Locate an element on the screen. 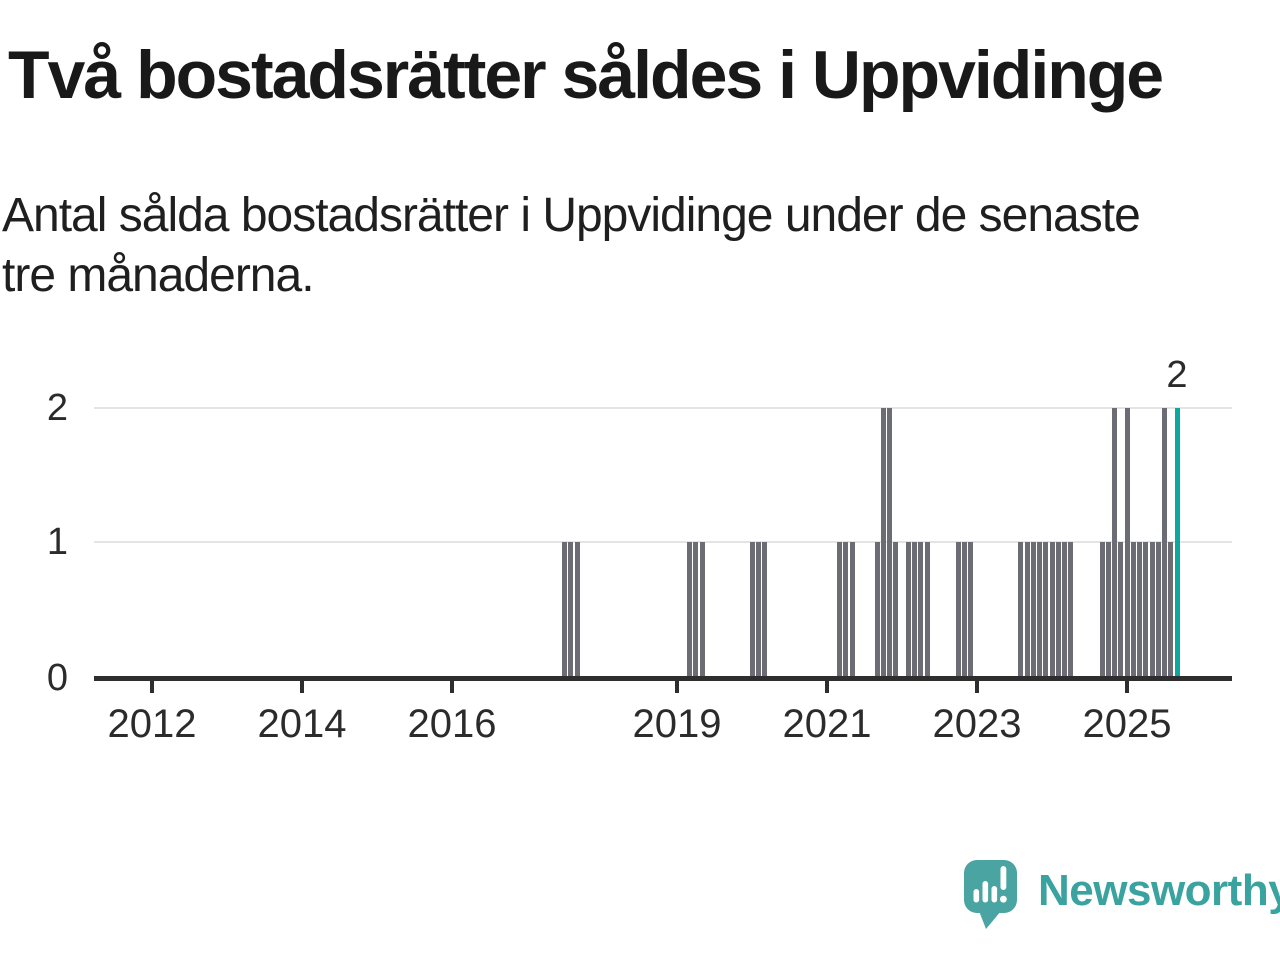 The height and width of the screenshot is (960, 1280). gridline-y2 is located at coordinates (663, 408).